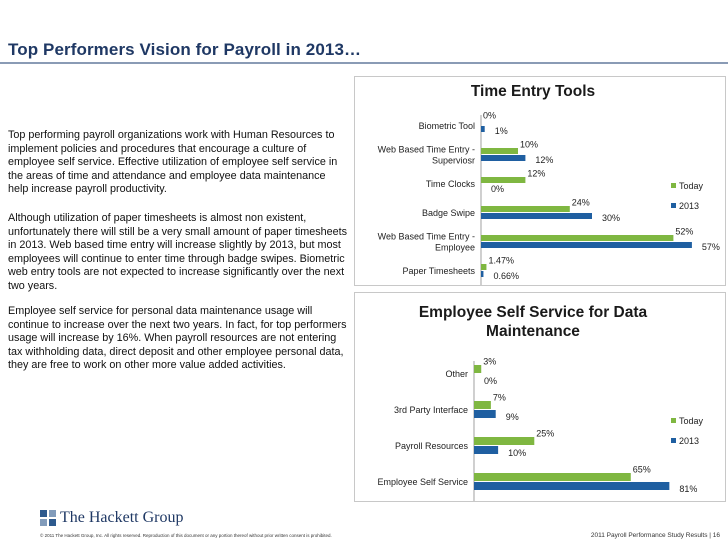  Describe the element at coordinates (581, 203) in the screenshot. I see `data-label-today: 24%` at that location.